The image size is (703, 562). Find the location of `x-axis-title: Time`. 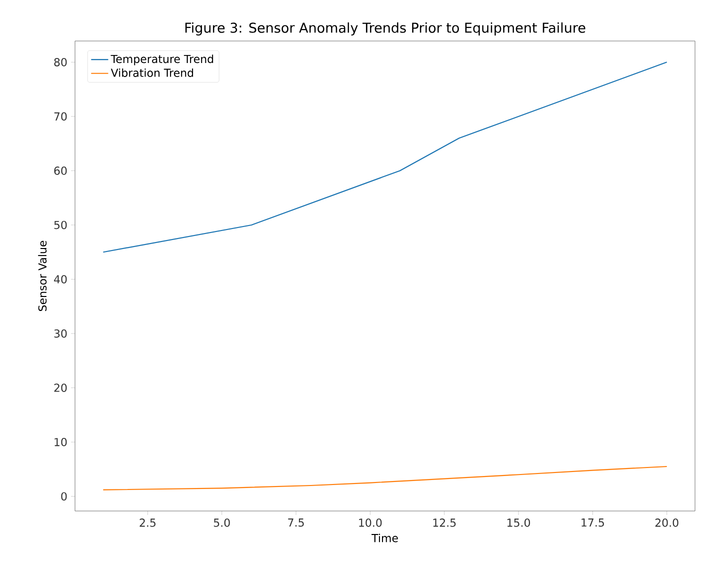

x-axis-title: Time is located at coordinates (385, 538).